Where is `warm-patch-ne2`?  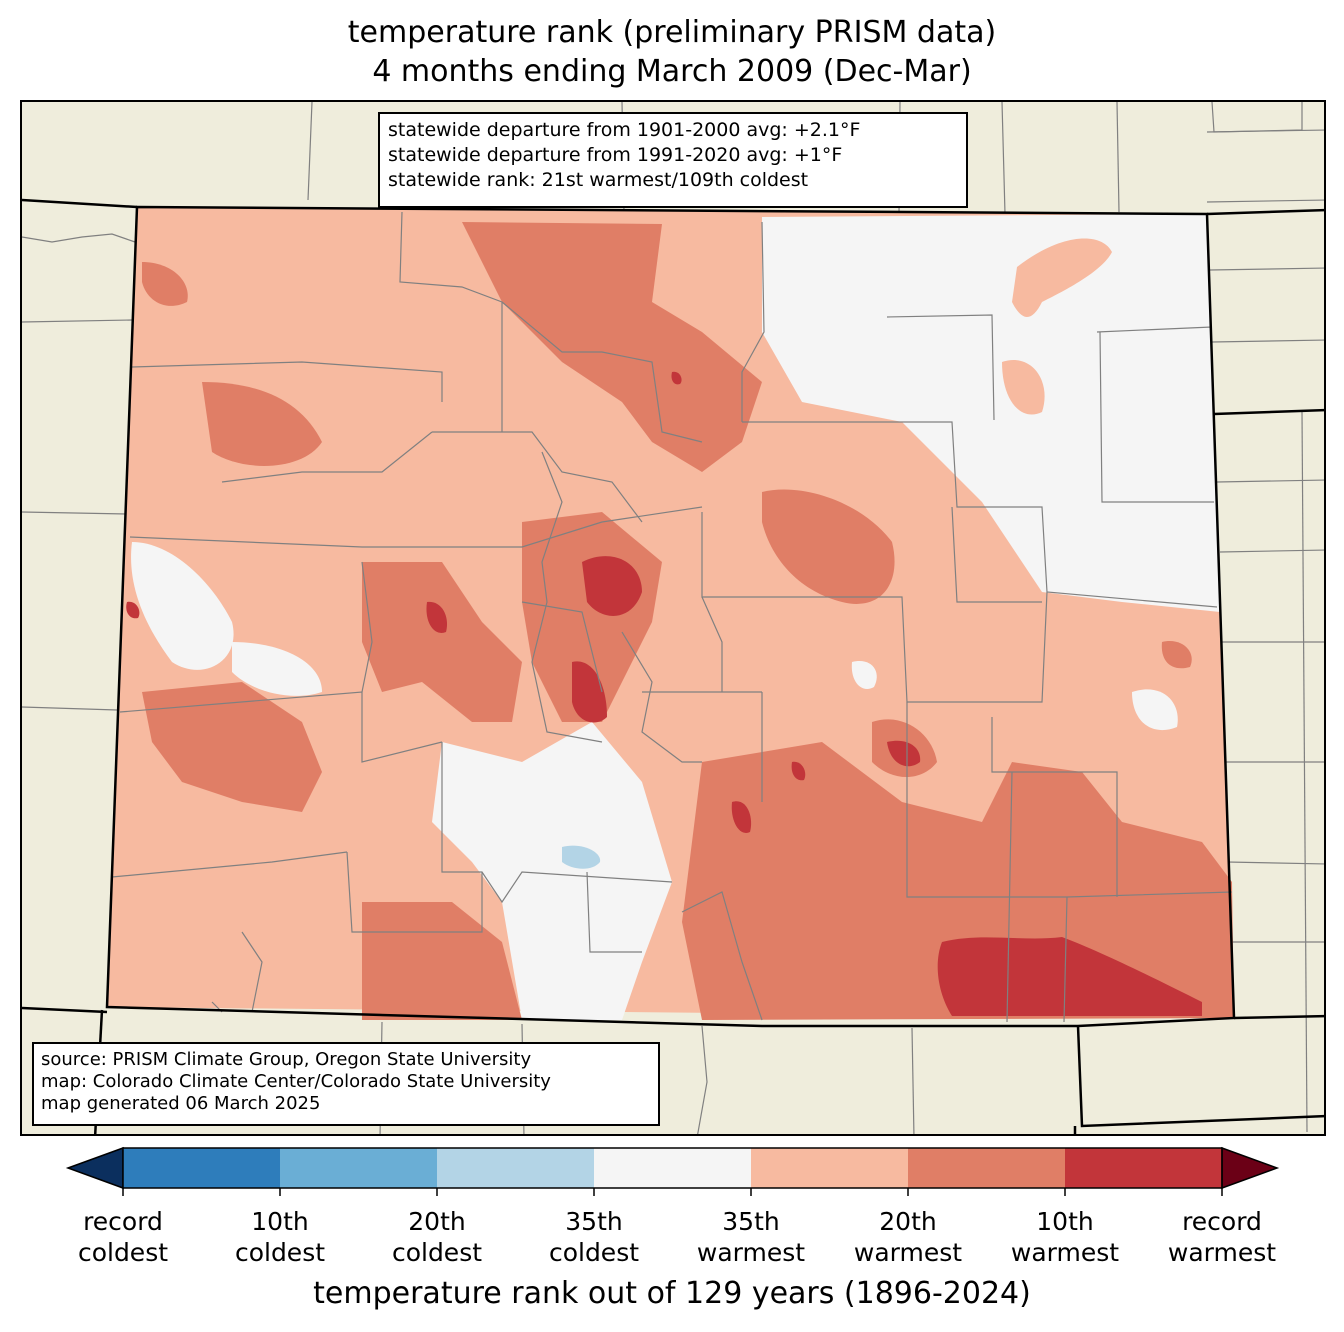 warm-patch-ne2 is located at coordinates (1023, 387).